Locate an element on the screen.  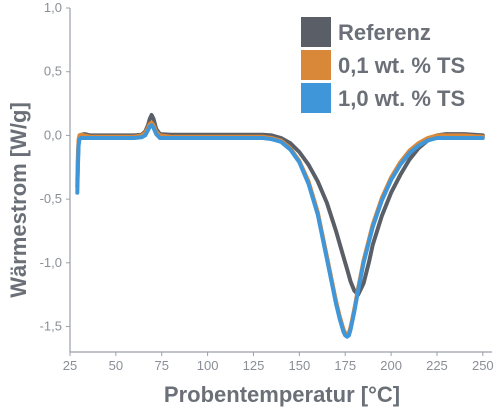
x-tick-labels: 25 50 75 100 125 150 175 200 225 250 is located at coordinates (278, 362).